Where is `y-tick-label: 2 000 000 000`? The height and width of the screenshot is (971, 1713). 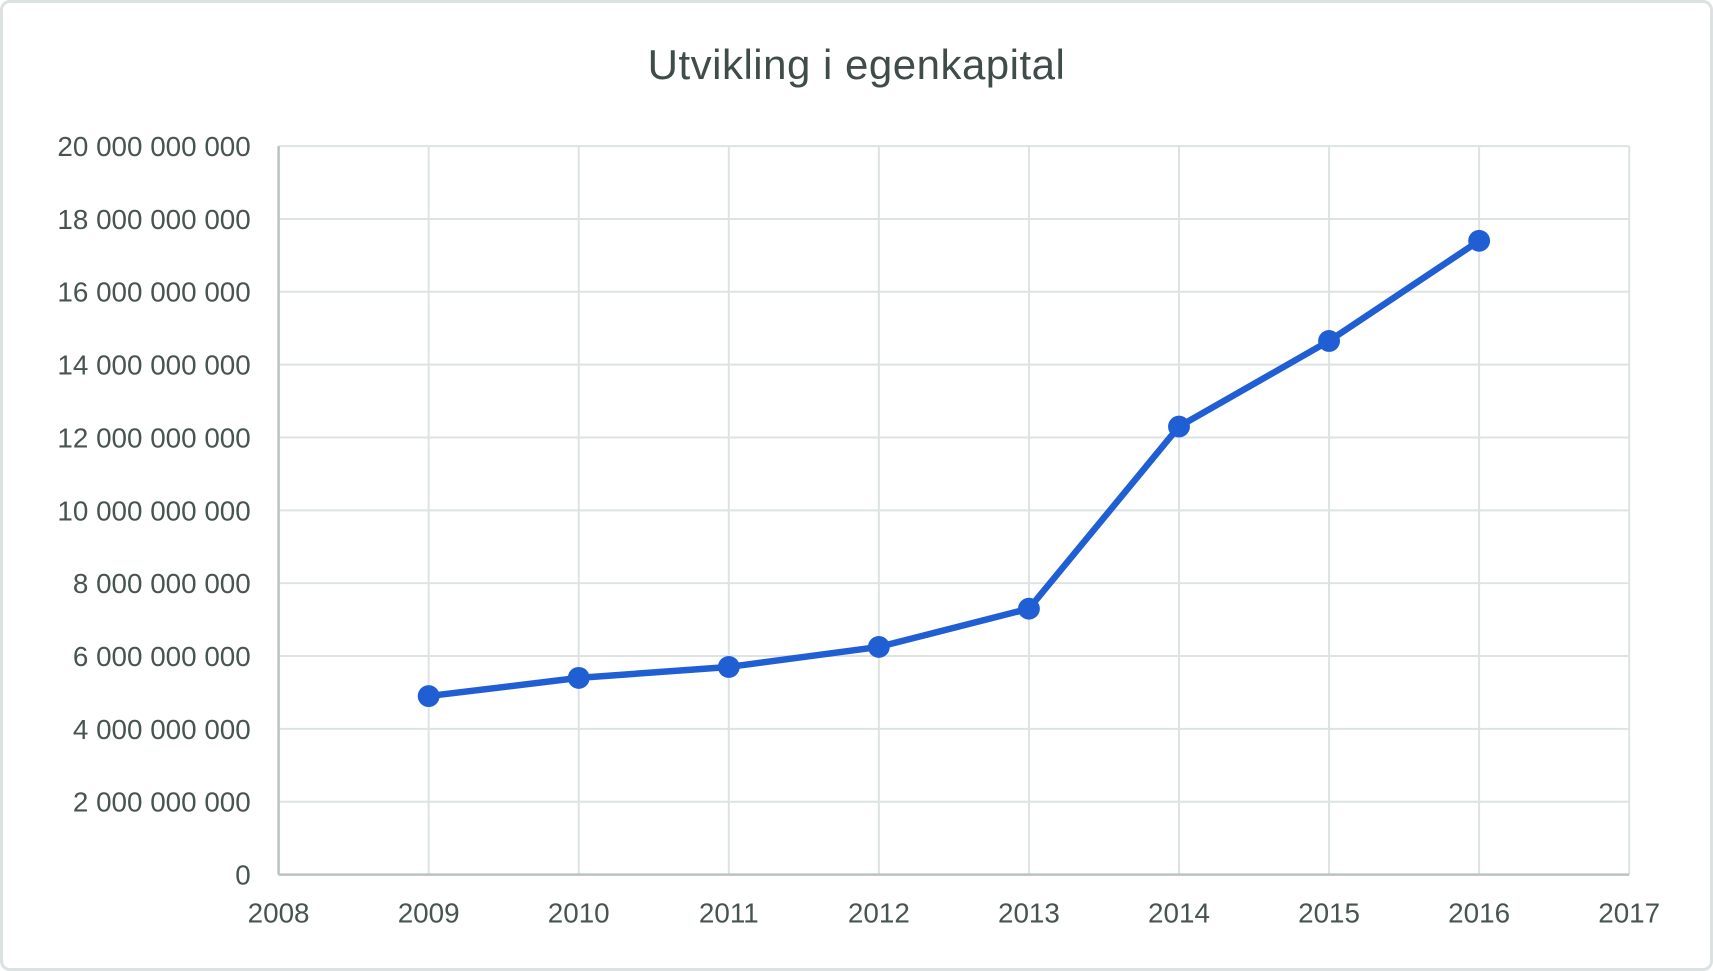
y-tick-label: 2 000 000 000 is located at coordinates (162, 802).